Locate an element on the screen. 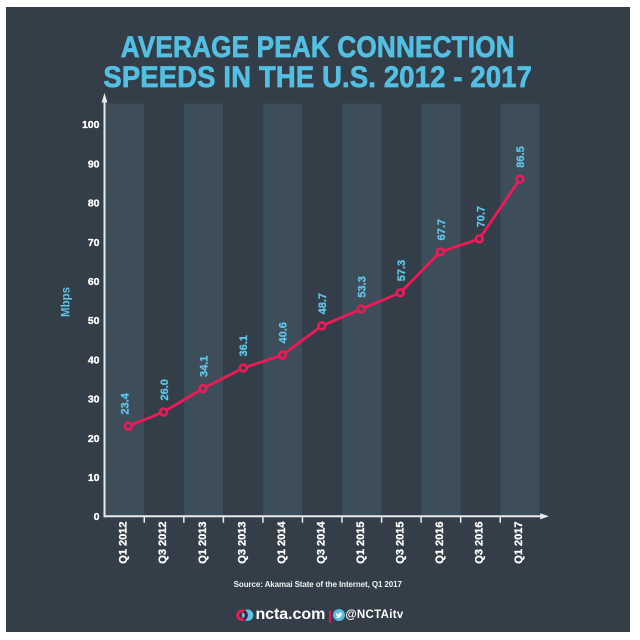 Image resolution: width=640 pixels, height=640 pixels. svg-text: 36.1 is located at coordinates (244, 345).